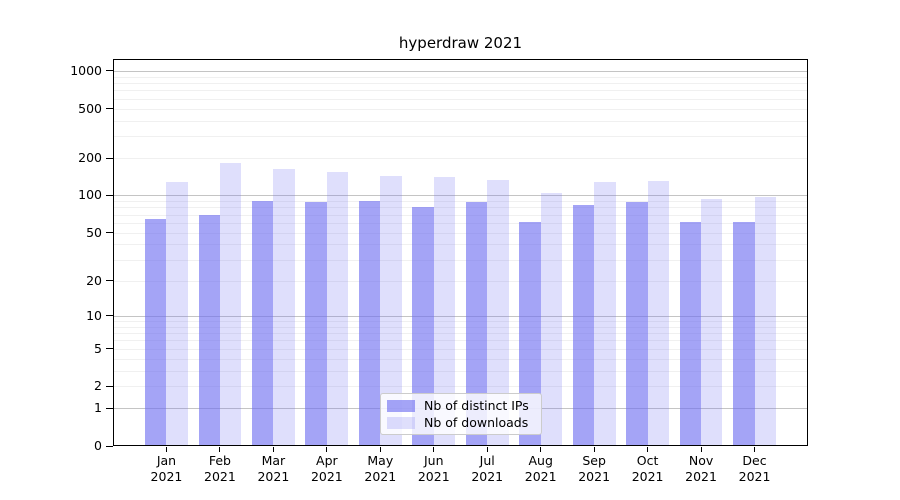 This screenshot has width=900, height=500. I want to click on legend-swatch-distinct-ips, so click(401, 405).